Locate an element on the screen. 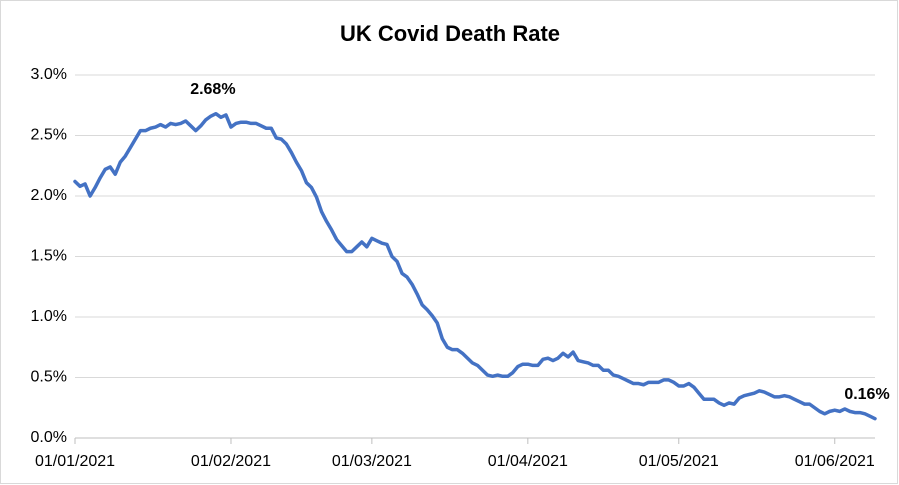 This screenshot has height=485, width=899. x-tick-label: 01/01/2021 is located at coordinates (75, 461).